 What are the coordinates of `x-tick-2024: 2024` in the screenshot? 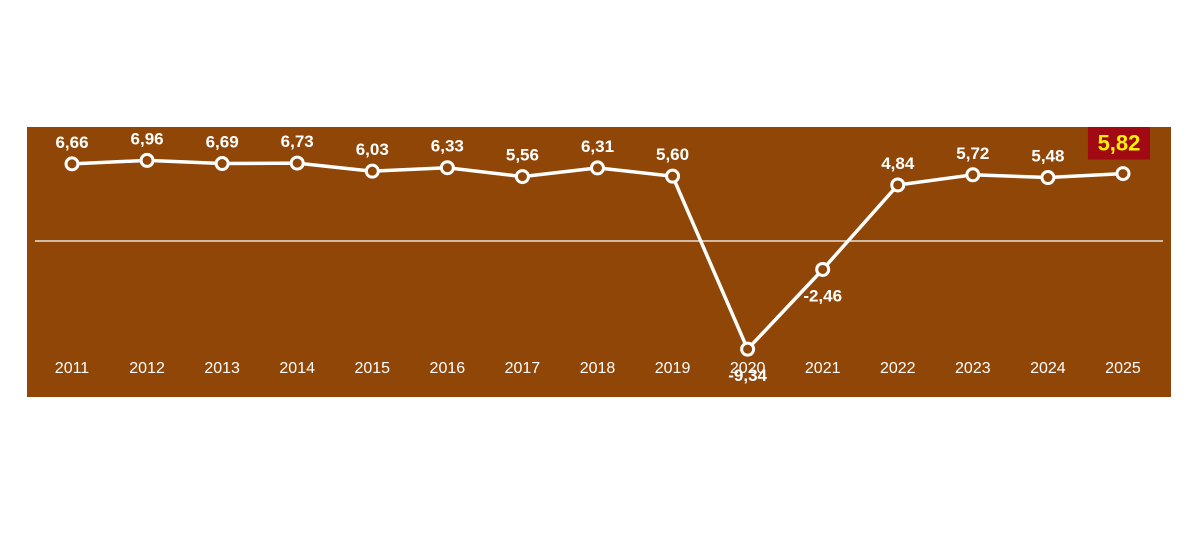 It's located at (1048, 368).